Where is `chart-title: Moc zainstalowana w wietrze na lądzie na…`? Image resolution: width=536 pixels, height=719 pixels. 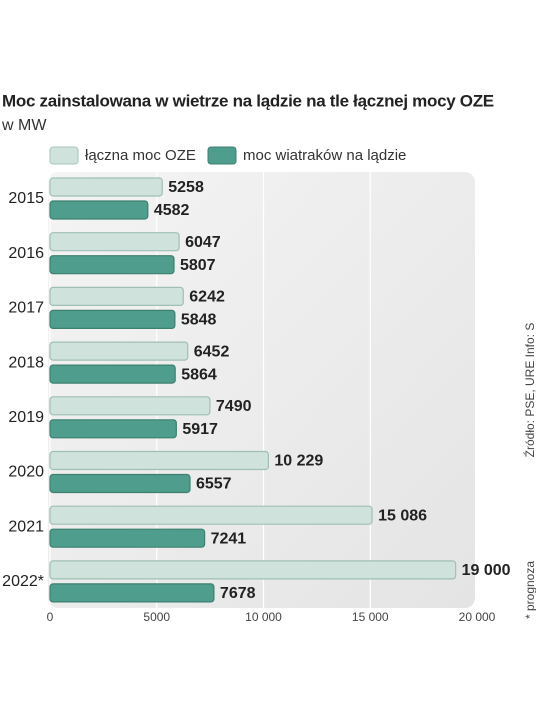
chart-title: Moc zainstalowana w wietrze na lądzie na… is located at coordinates (248, 100).